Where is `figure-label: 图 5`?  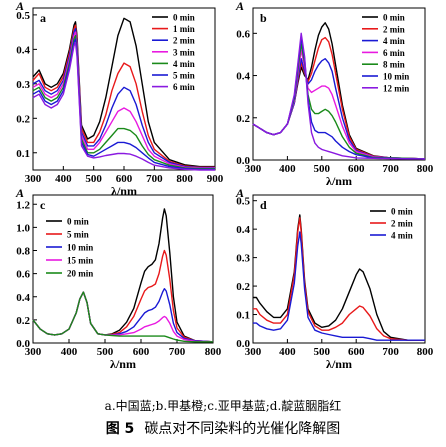 figure-label: 图 5 is located at coordinates (120, 429).